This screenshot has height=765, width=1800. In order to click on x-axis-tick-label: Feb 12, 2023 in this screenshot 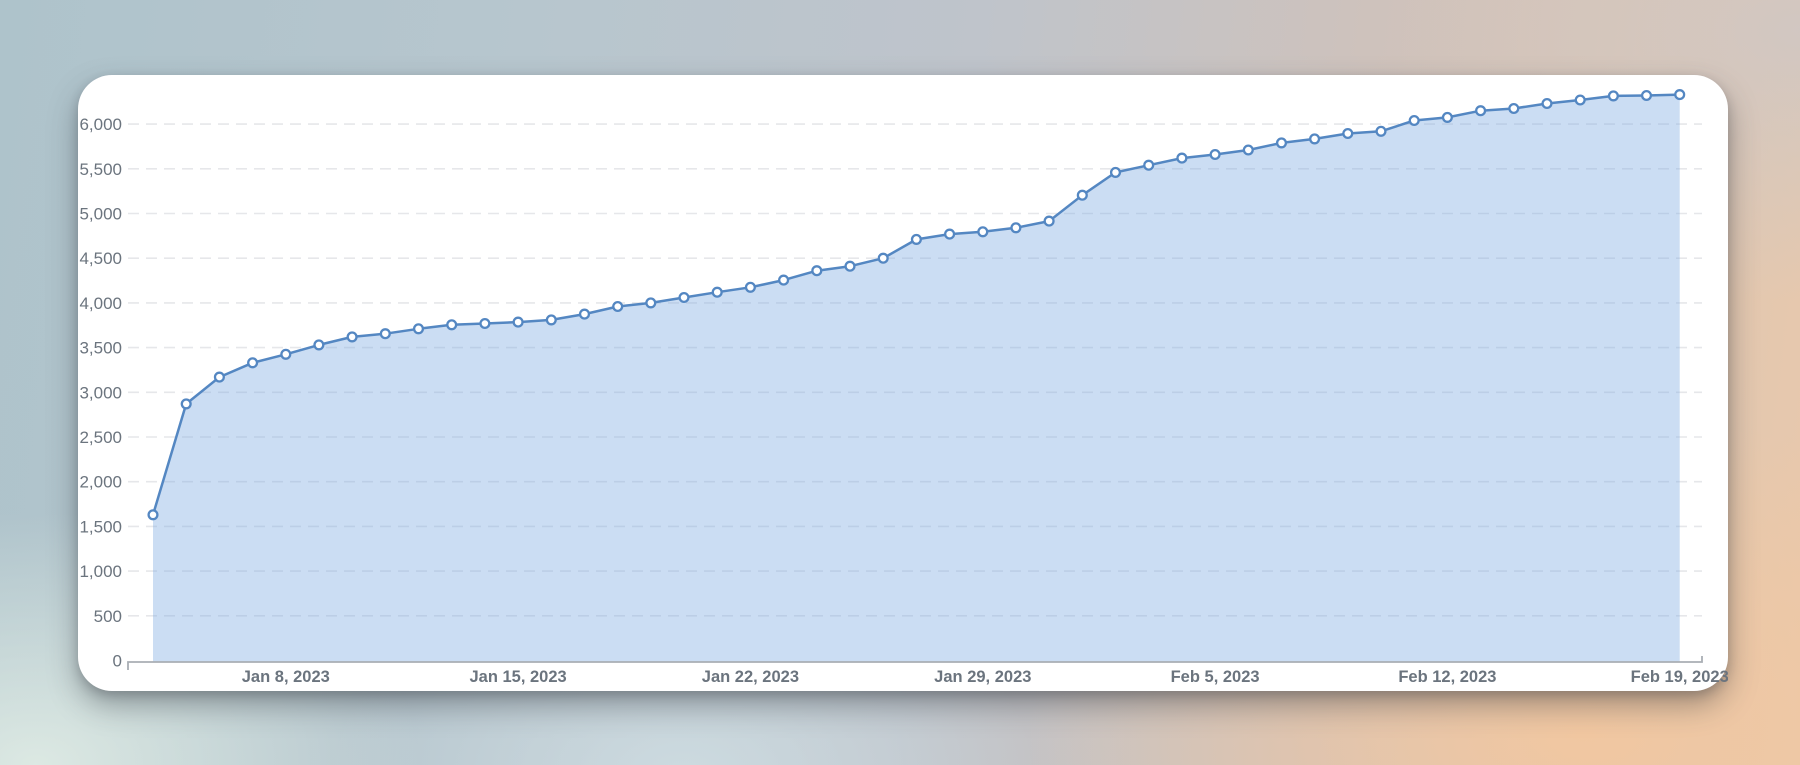, I will do `click(1447, 677)`.